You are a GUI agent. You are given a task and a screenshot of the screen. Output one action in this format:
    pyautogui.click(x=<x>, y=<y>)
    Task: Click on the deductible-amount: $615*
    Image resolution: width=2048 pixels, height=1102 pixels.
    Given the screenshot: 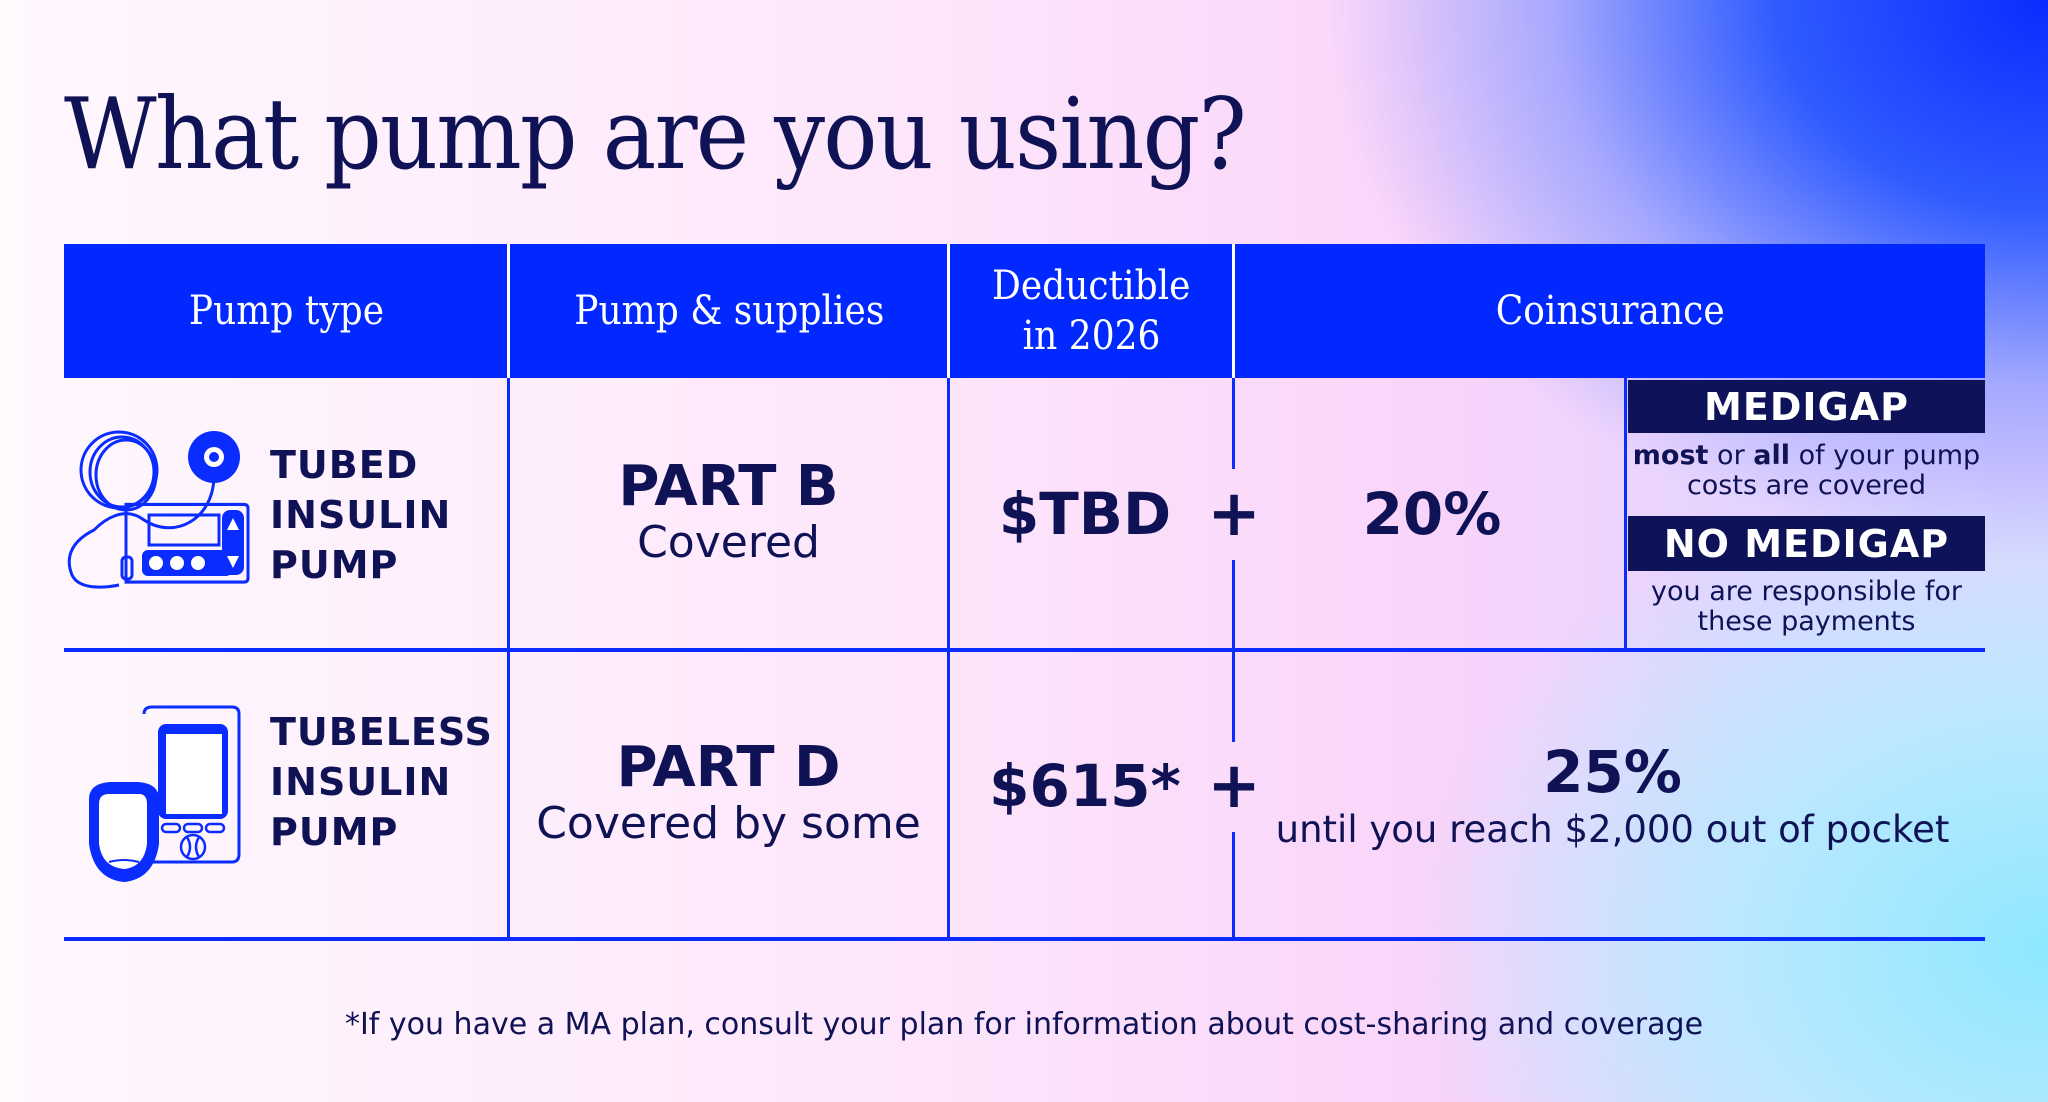 What is the action you would take?
    pyautogui.click(x=1085, y=786)
    